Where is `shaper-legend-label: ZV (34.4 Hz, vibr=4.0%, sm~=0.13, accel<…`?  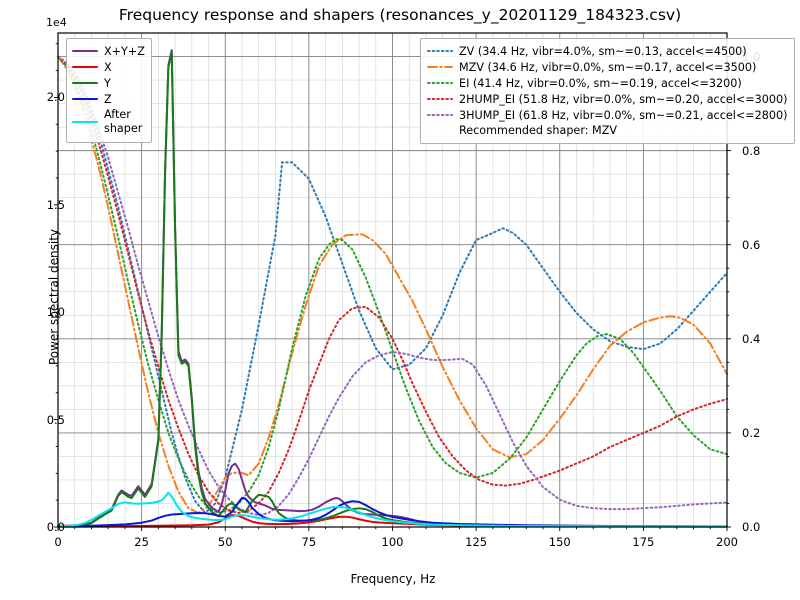
shaper-legend-label: ZV (34.4 Hz, vibr=4.0%, sm~=0.13, accel<… is located at coordinates (603, 51).